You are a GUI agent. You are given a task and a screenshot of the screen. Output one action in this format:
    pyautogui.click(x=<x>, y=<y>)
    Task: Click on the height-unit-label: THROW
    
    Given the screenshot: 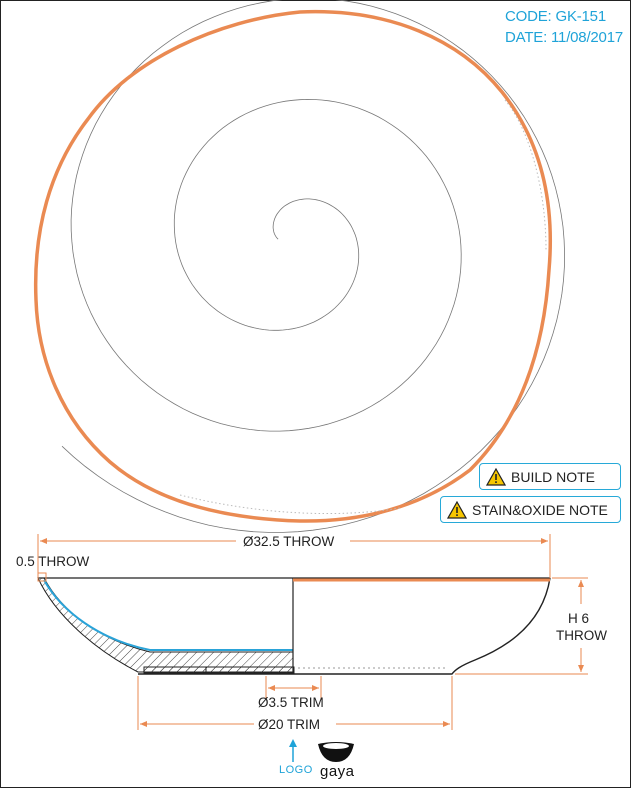 What is the action you would take?
    pyautogui.click(x=581, y=635)
    